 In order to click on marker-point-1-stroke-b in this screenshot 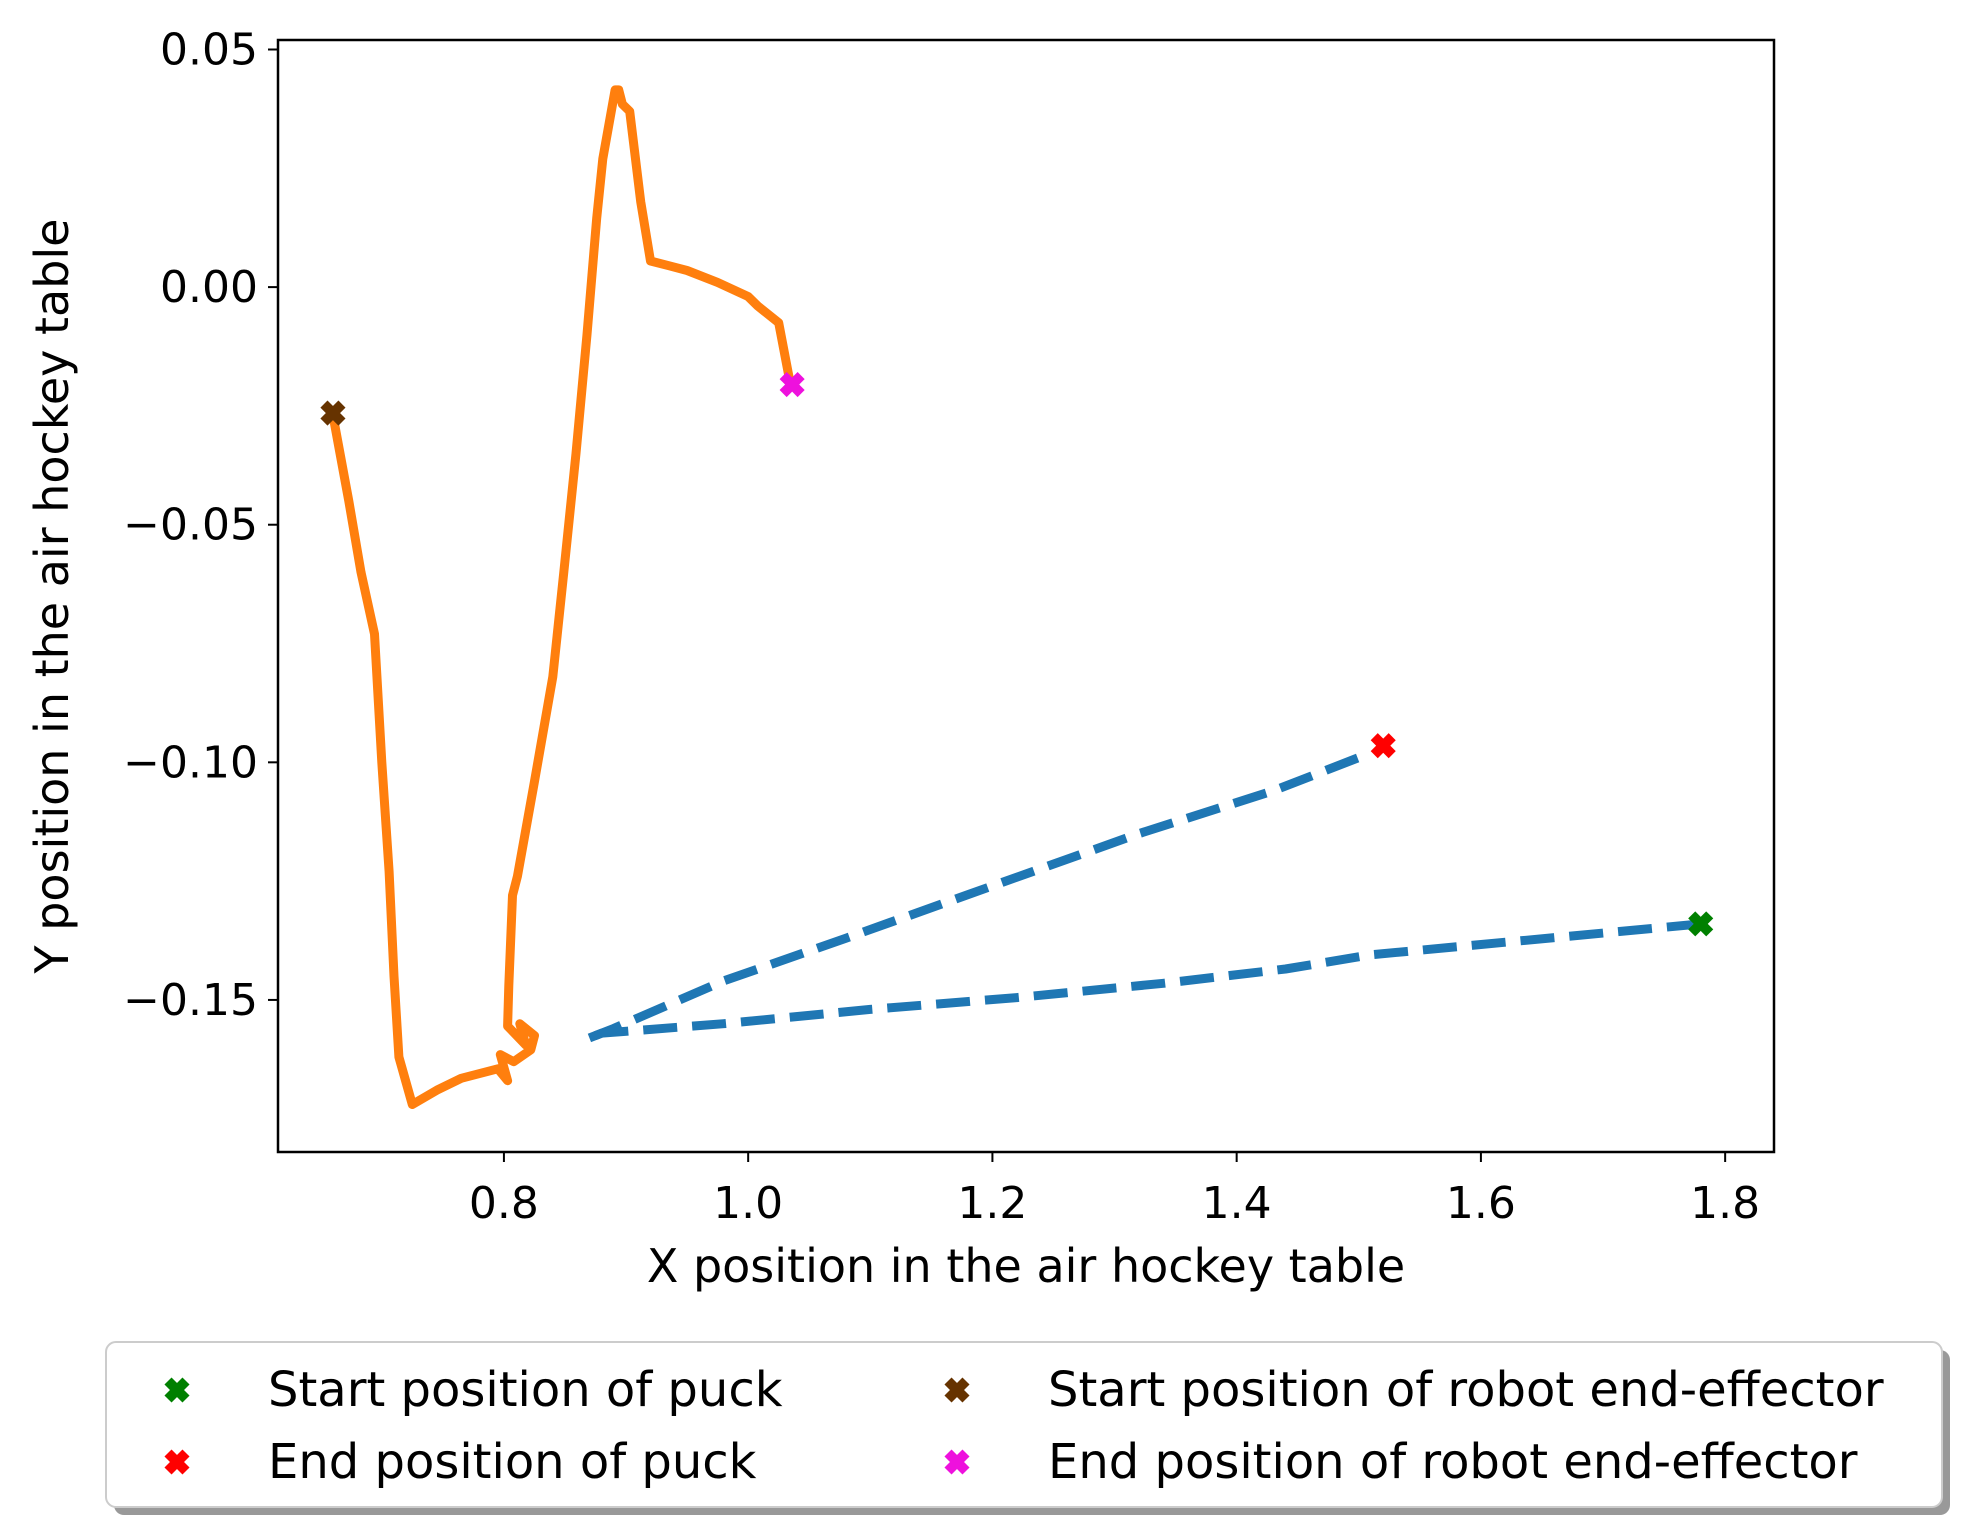, I will do `click(1701, 924)`.